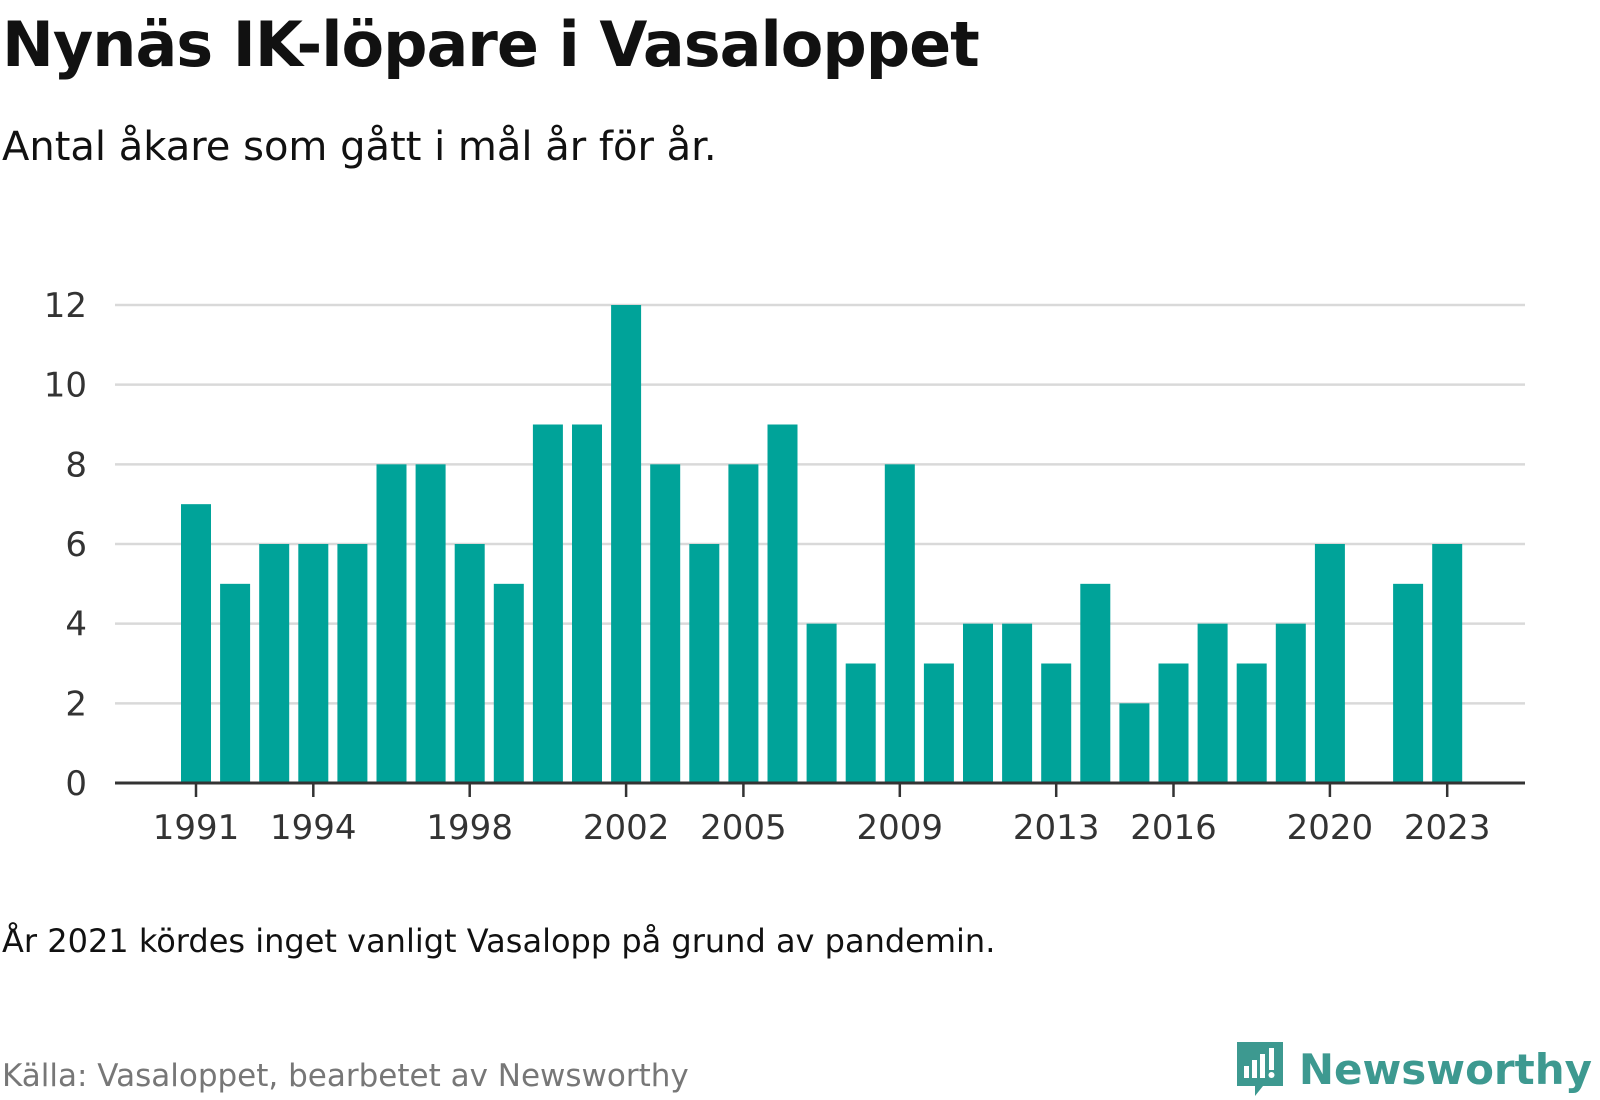  I want to click on chart-subtitle: Antal åkare som gått i mål år för år., so click(359, 147).